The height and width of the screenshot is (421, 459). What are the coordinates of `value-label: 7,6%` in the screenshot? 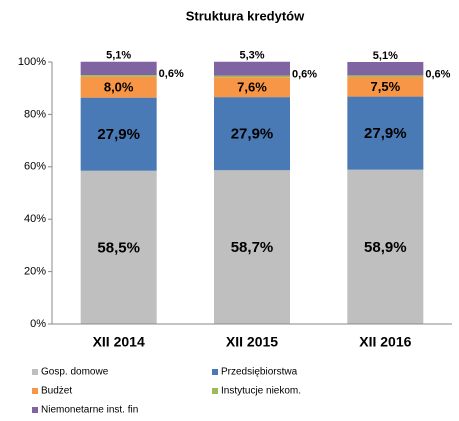 It's located at (252, 87).